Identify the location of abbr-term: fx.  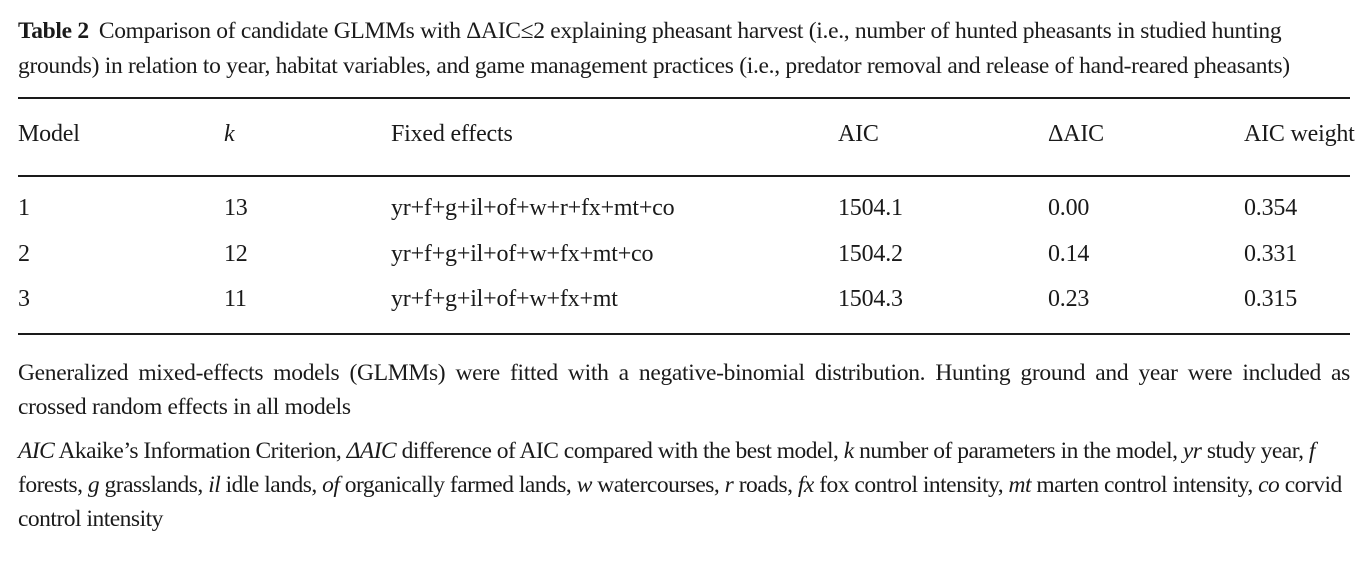
(805, 485).